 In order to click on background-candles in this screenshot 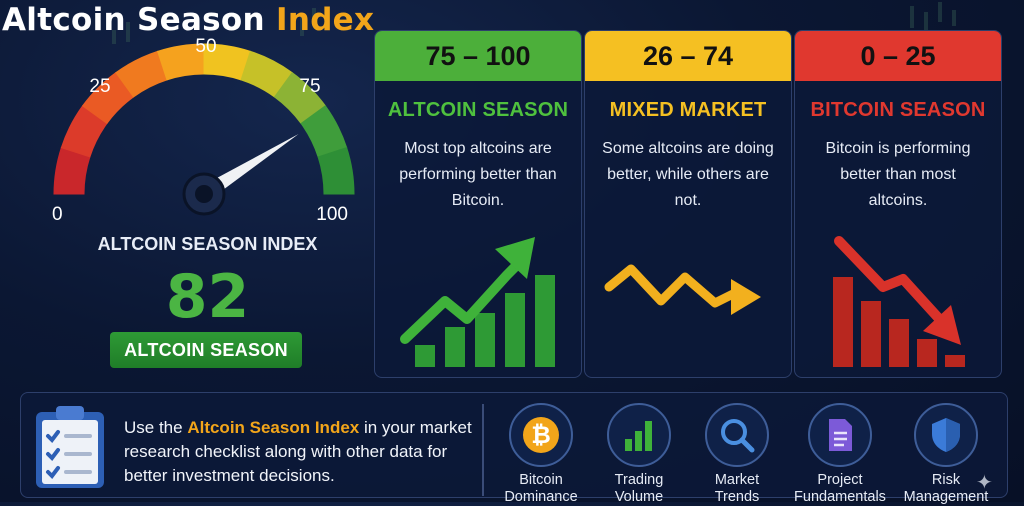, I will do `click(534, 23)`.